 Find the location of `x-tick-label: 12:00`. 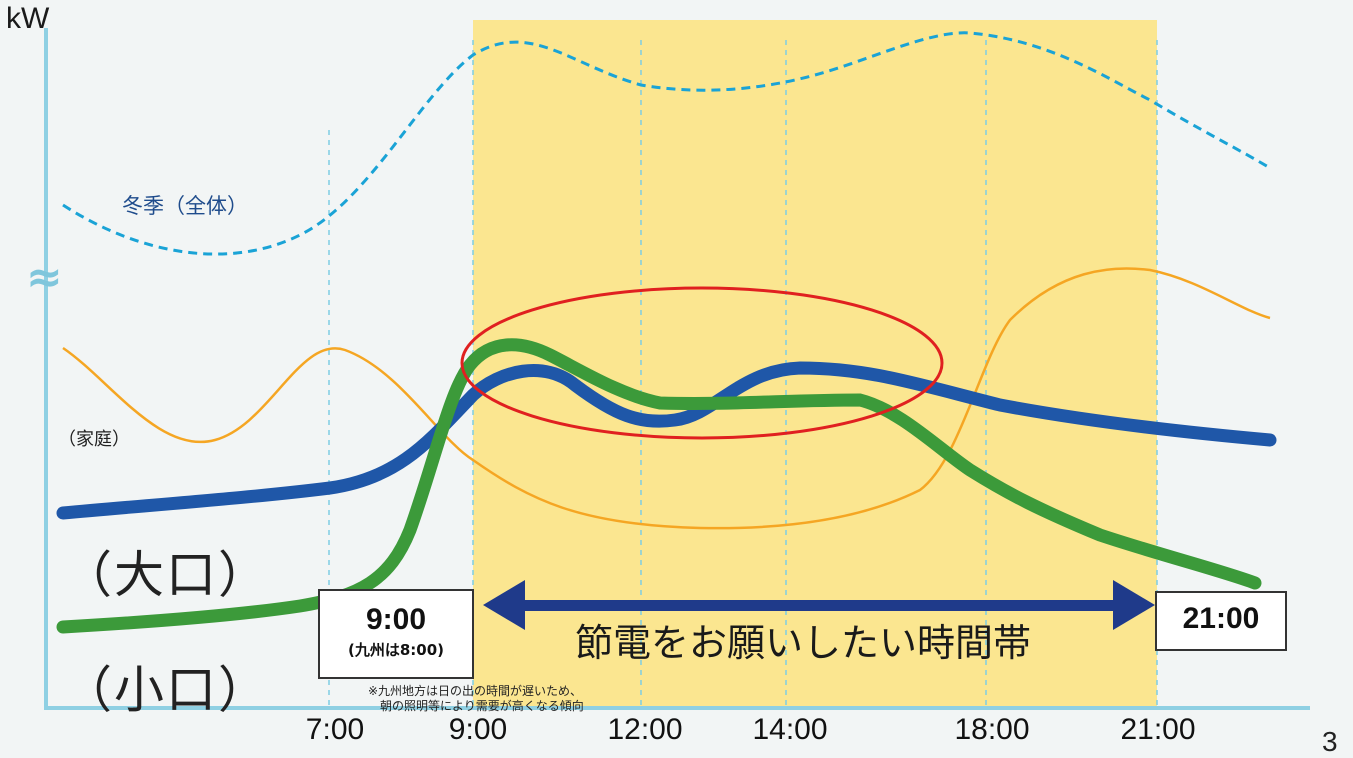

x-tick-label: 12:00 is located at coordinates (644, 730).